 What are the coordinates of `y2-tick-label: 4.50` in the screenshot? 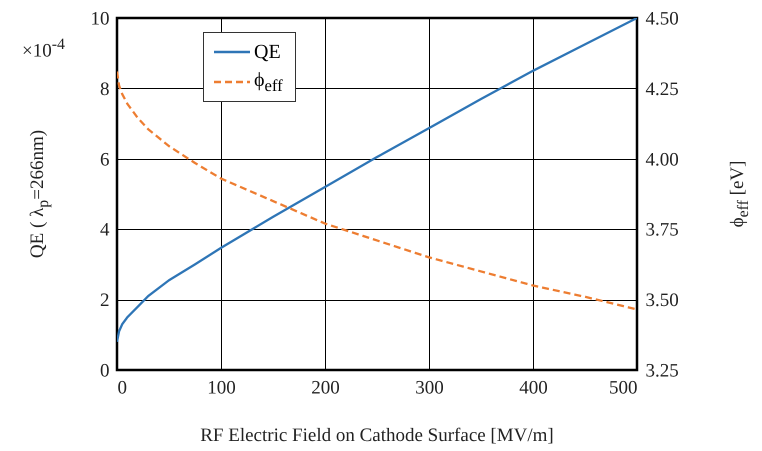 It's located at (662, 19).